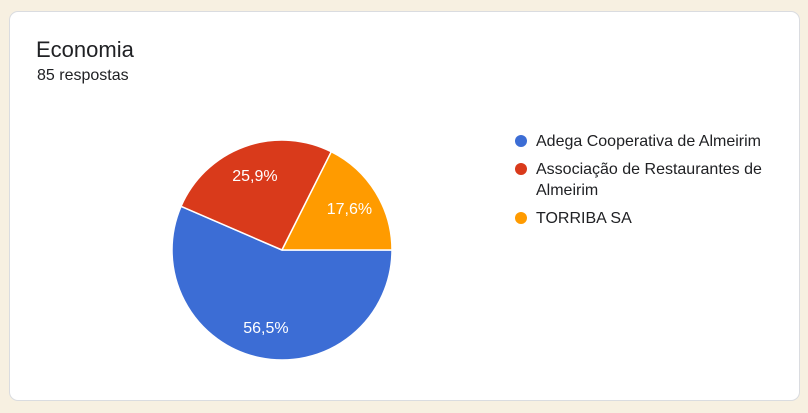 This screenshot has width=808, height=413. What do you see at coordinates (584, 218) in the screenshot?
I see `legend-label: TORRIBA SA` at bounding box center [584, 218].